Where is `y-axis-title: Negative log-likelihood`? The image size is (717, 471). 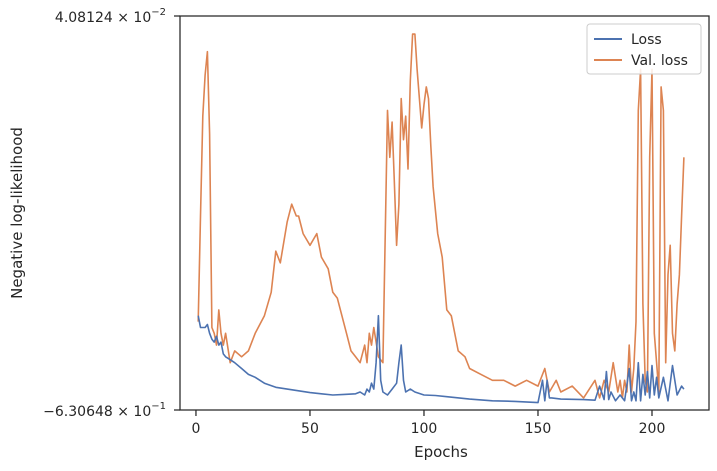
y-axis-title: Negative log-likelihood is located at coordinates (17, 213).